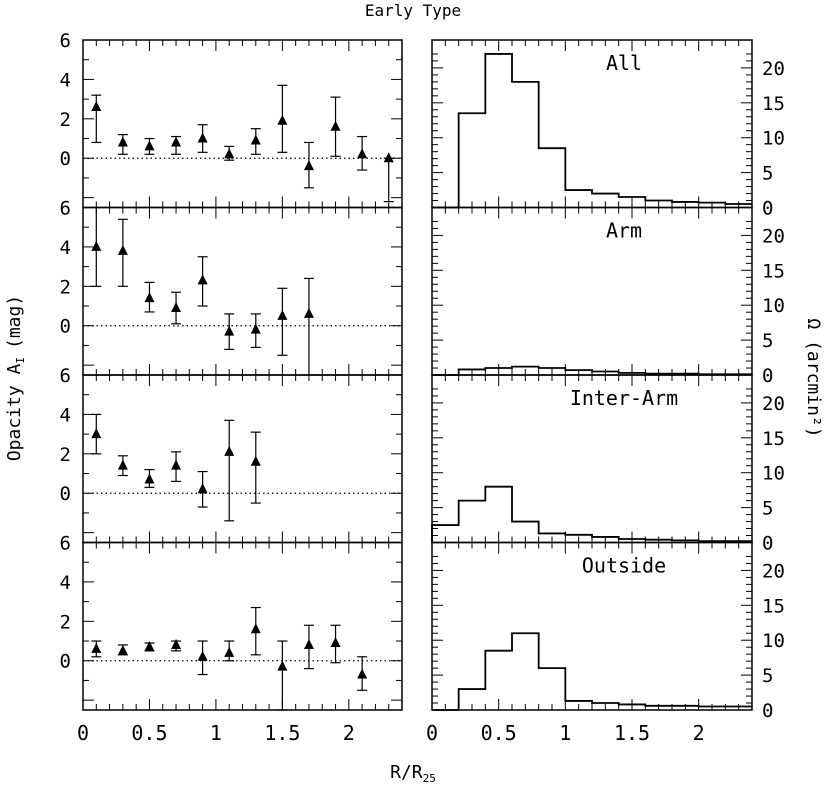 The height and width of the screenshot is (795, 831). Describe the element at coordinates (624, 398) in the screenshot. I see `panel-label-inter-arm: Inter-Arm` at that location.